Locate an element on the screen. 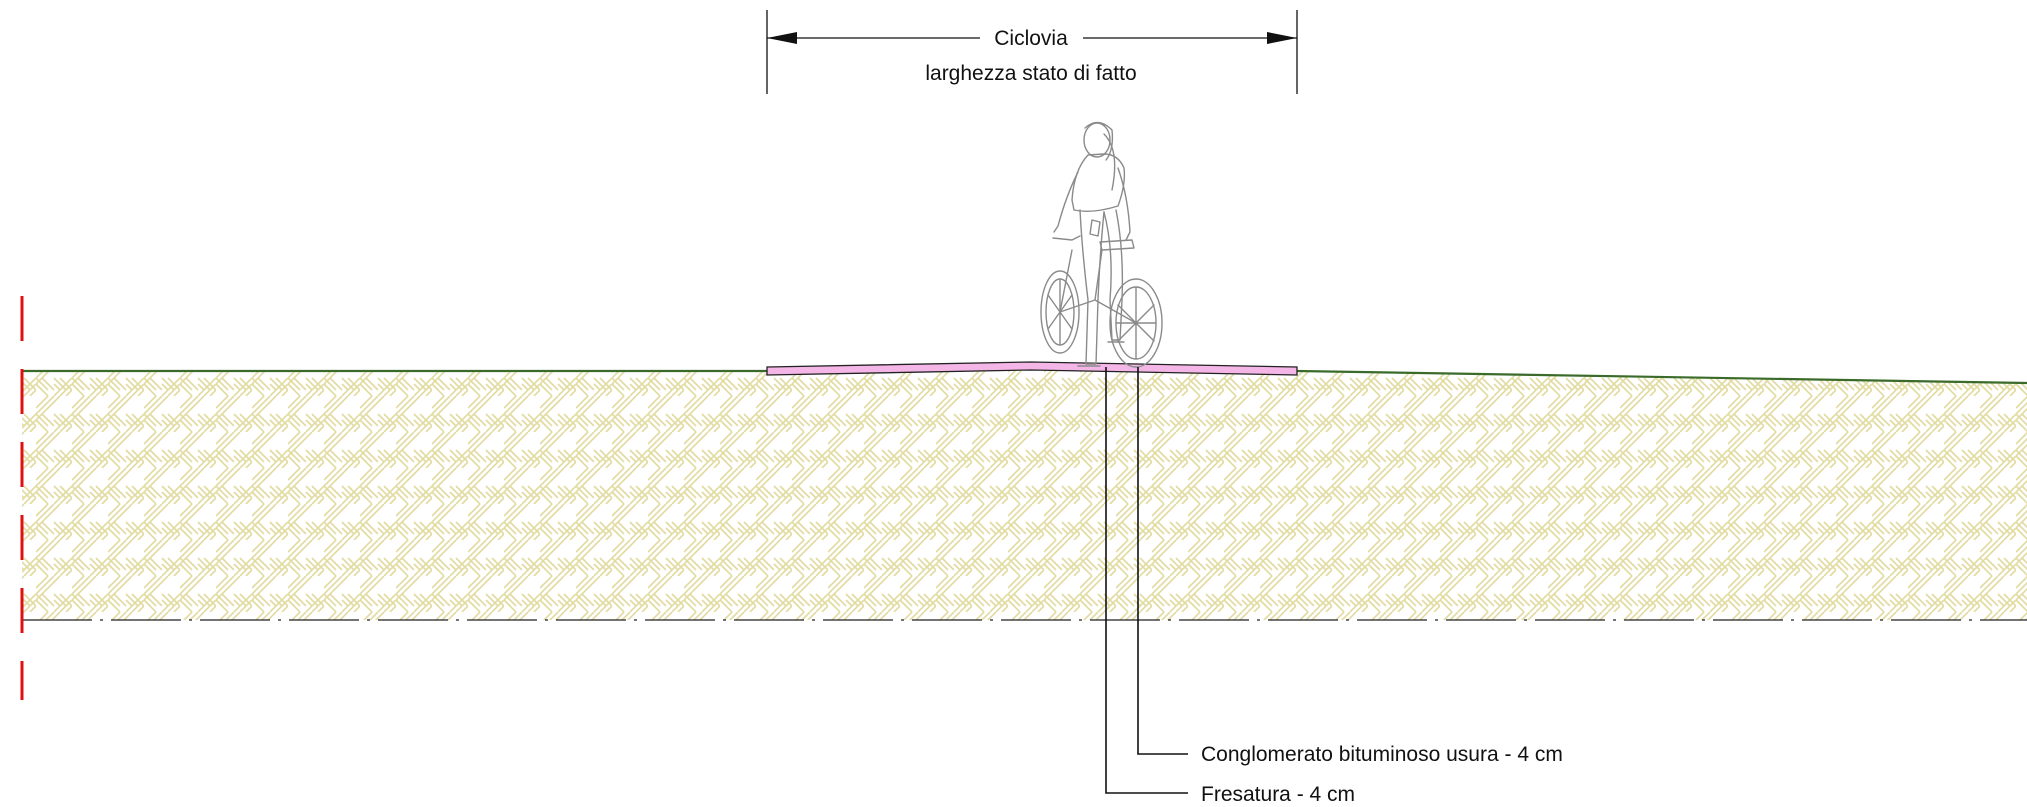  callout-usura: Conglomerato bituminoso usura - 4 cm is located at coordinates (1382, 754).